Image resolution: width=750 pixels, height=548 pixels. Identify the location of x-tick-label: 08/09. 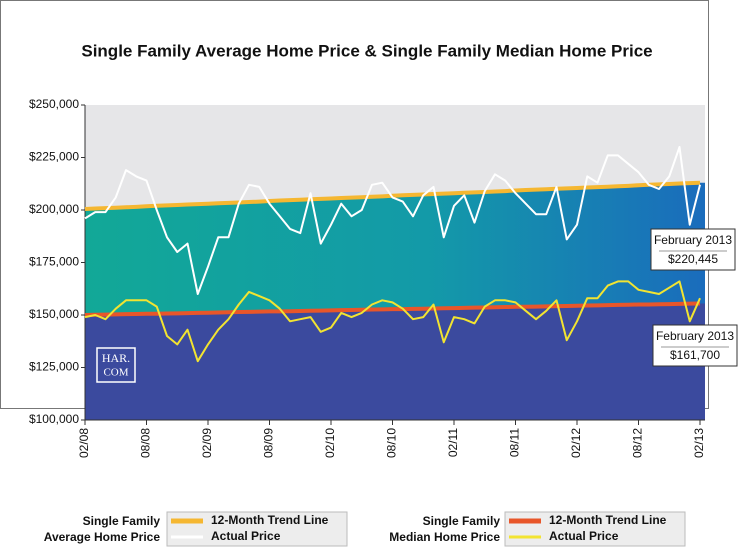
(269, 443).